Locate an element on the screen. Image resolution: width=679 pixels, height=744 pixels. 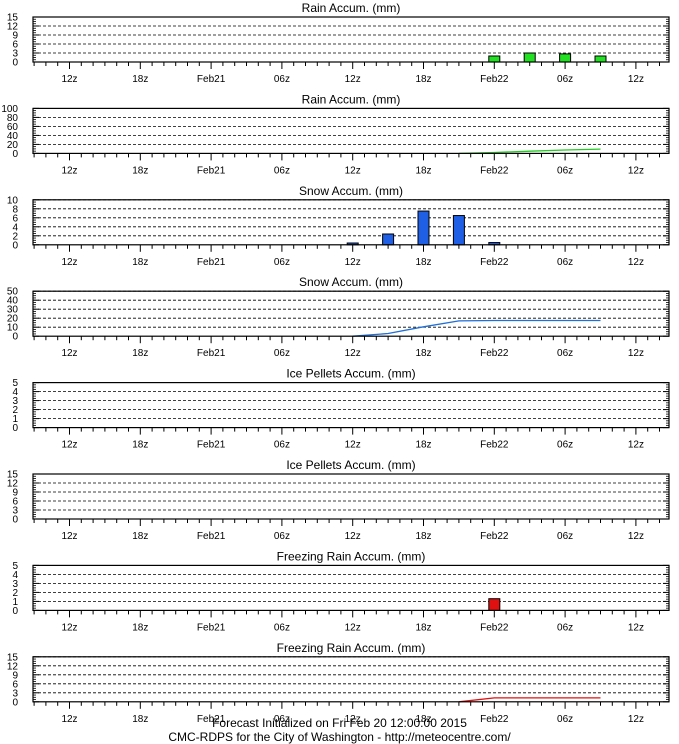
y-tick-label: 50 is located at coordinates (13, 292).